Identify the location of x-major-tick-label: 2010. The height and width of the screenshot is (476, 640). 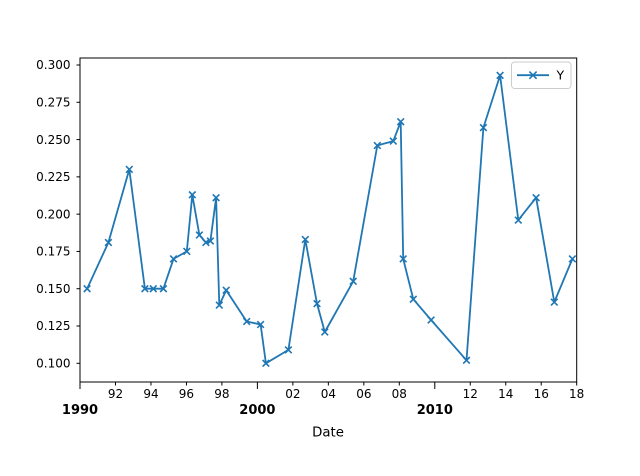
(435, 410).